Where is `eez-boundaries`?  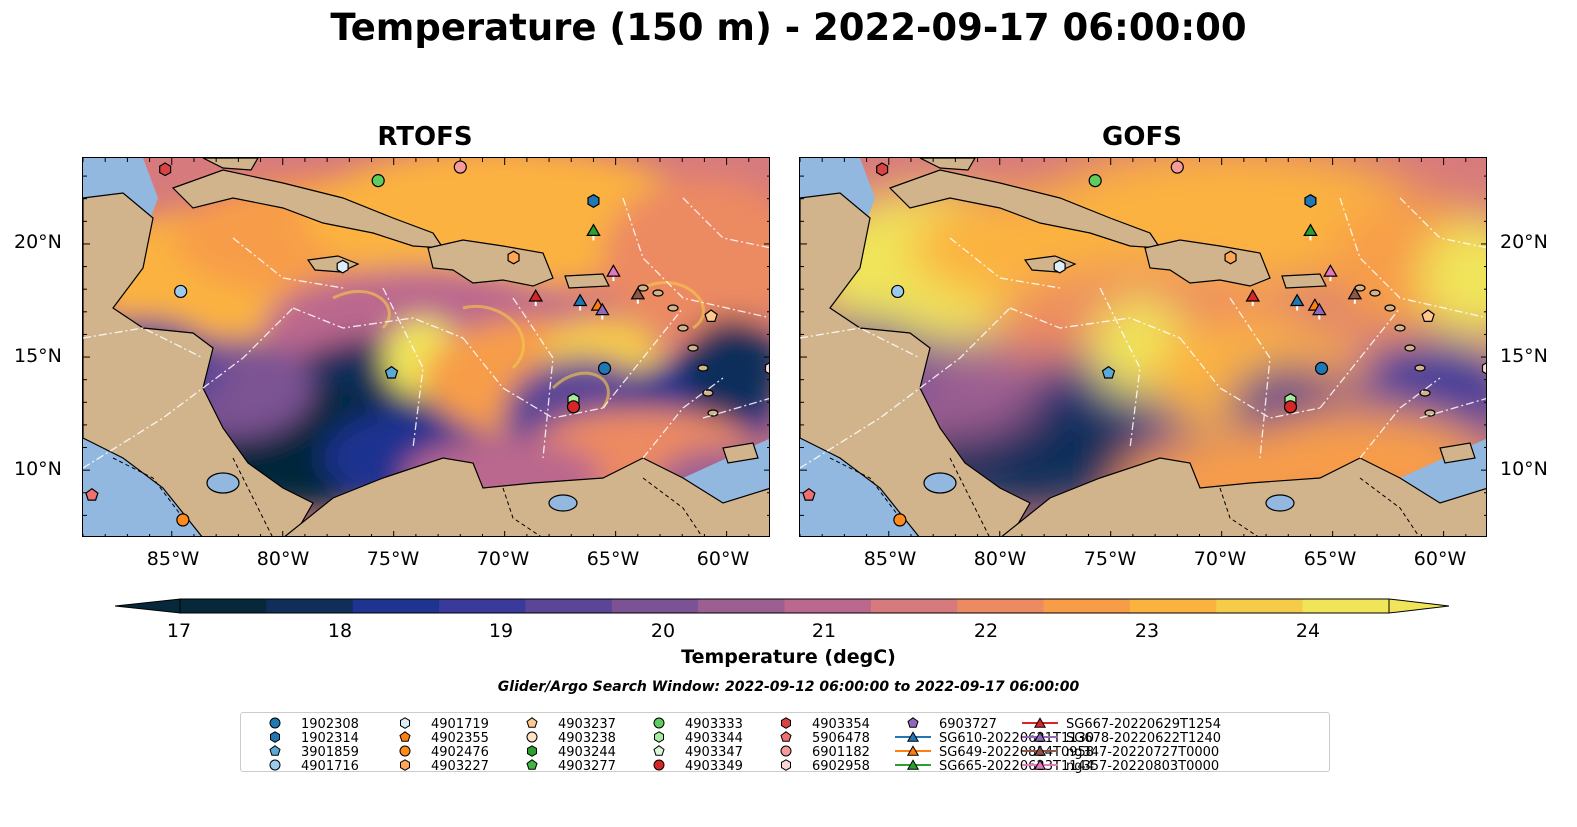 eez-boundaries is located at coordinates (1143, 333).